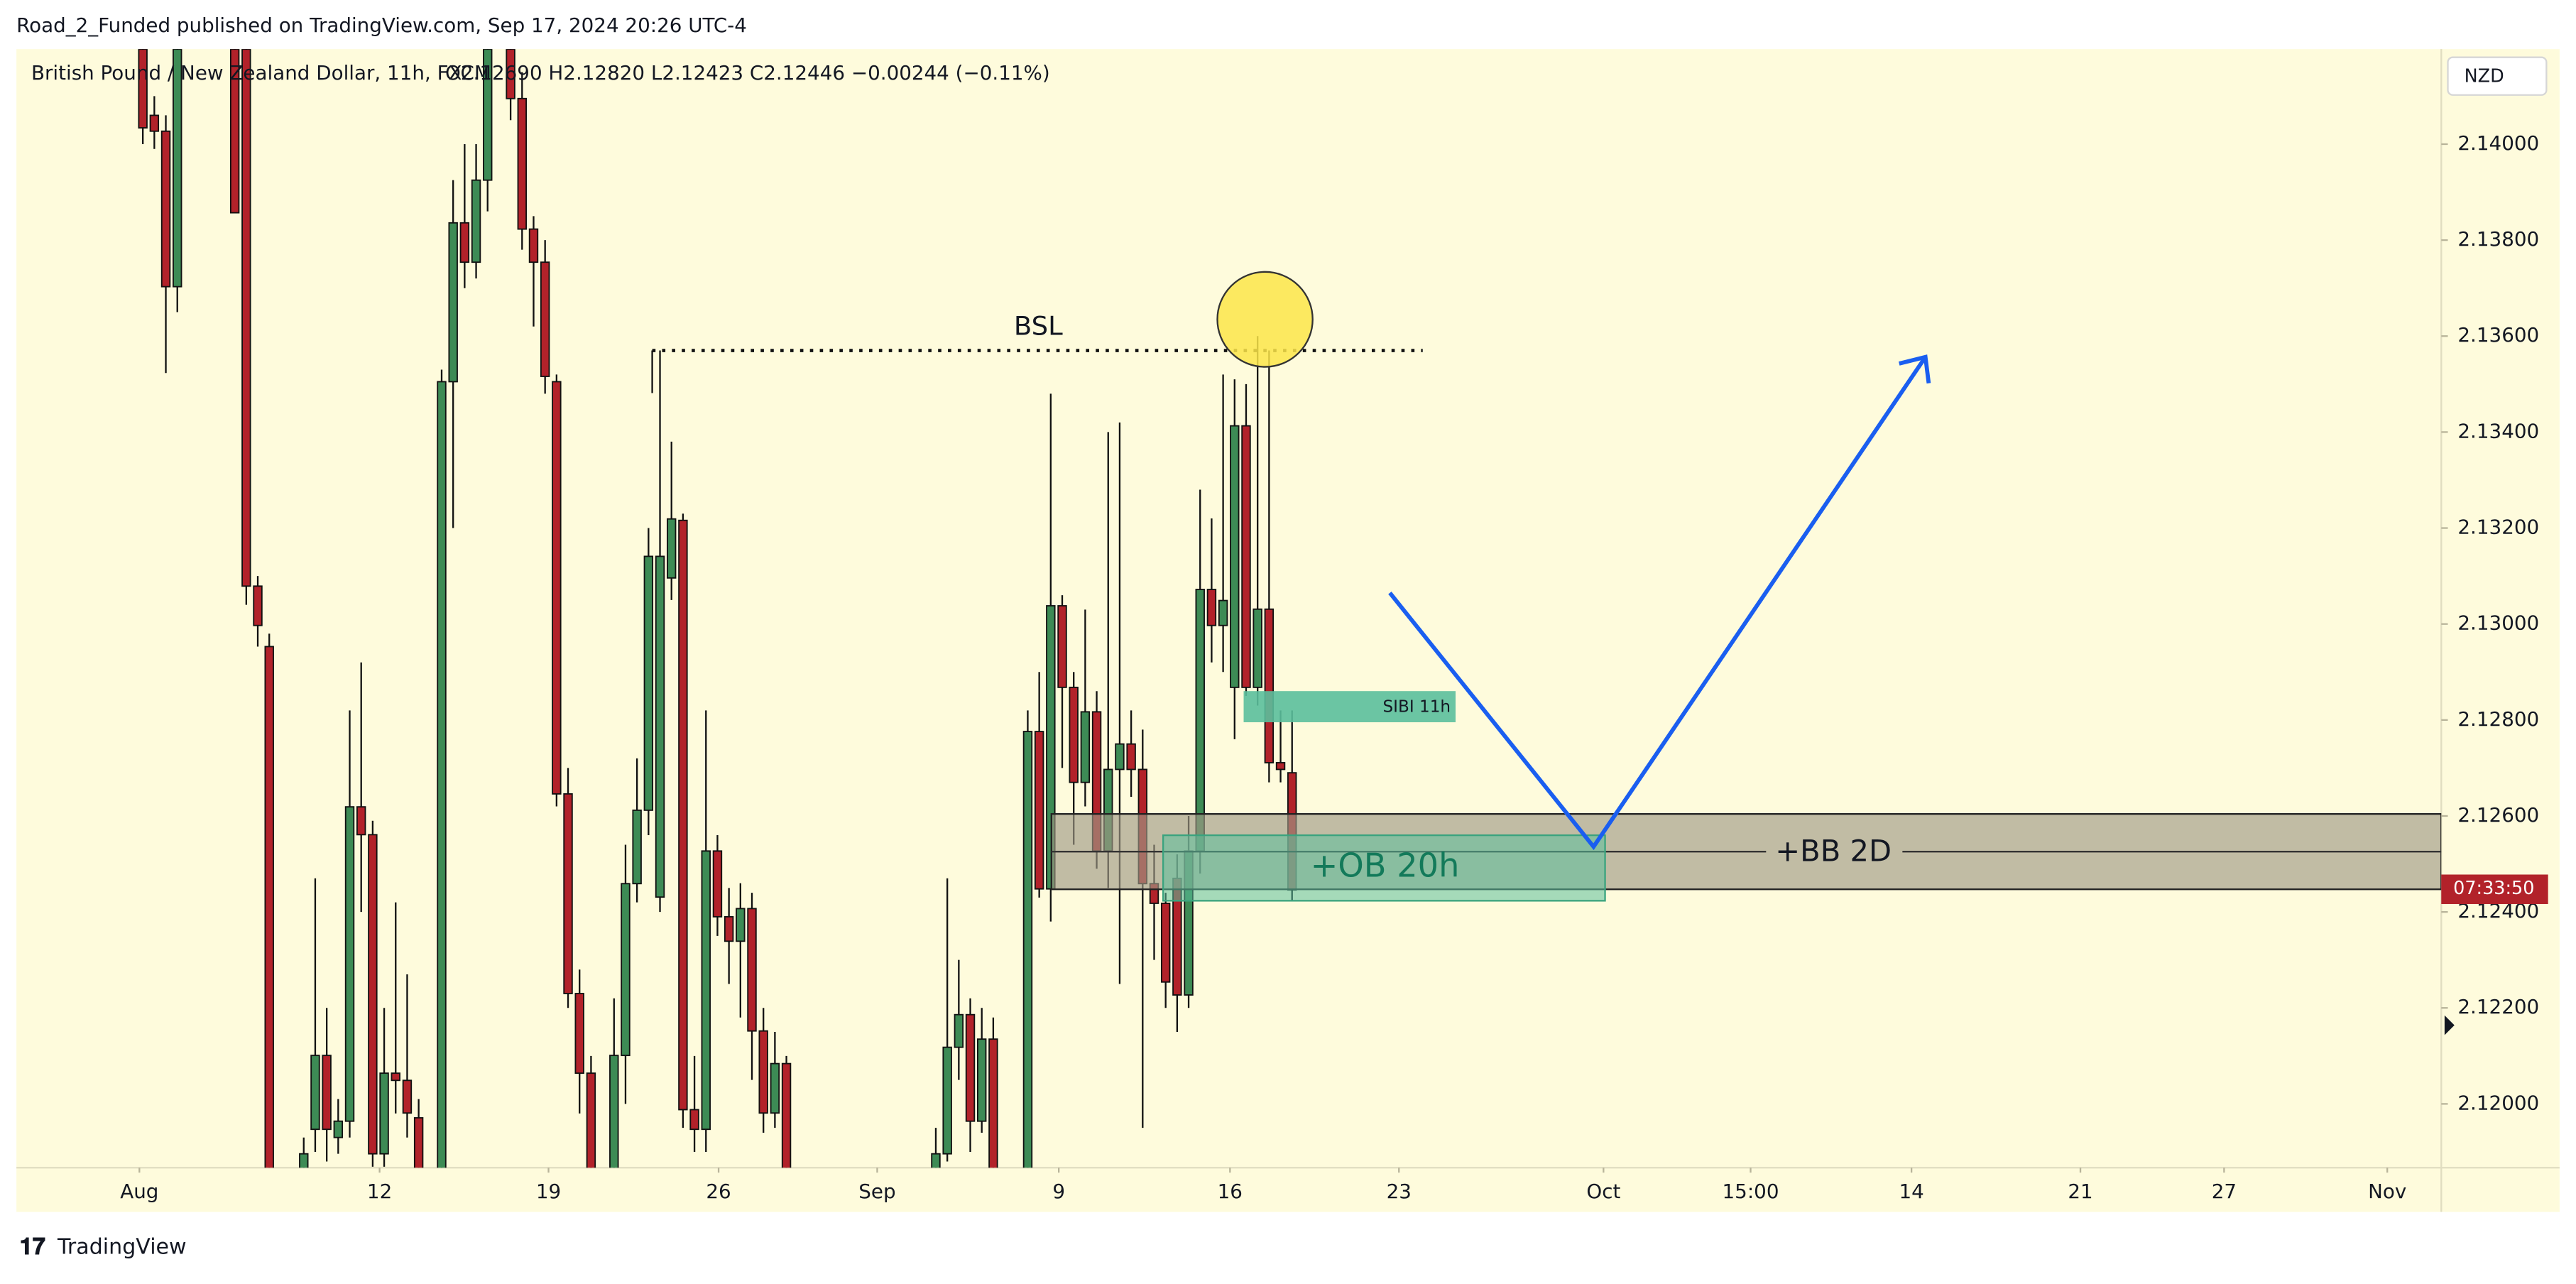  What do you see at coordinates (2498, 719) in the screenshot?
I see `y-tick-label: 2.12800` at bounding box center [2498, 719].